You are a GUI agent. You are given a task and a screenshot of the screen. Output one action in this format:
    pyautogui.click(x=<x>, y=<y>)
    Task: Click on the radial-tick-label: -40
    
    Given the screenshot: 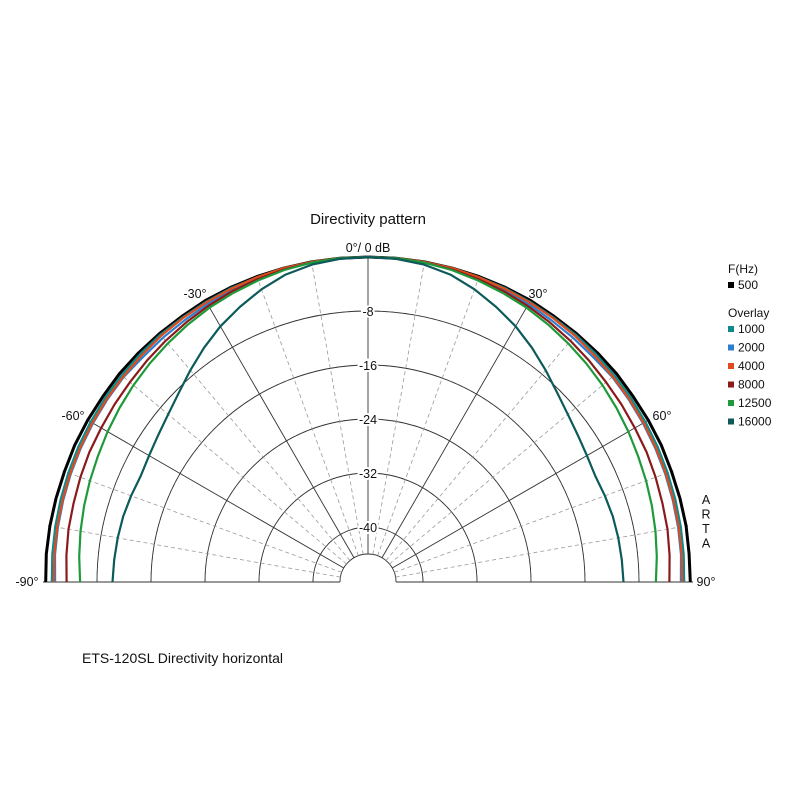 What is the action you would take?
    pyautogui.click(x=368, y=528)
    